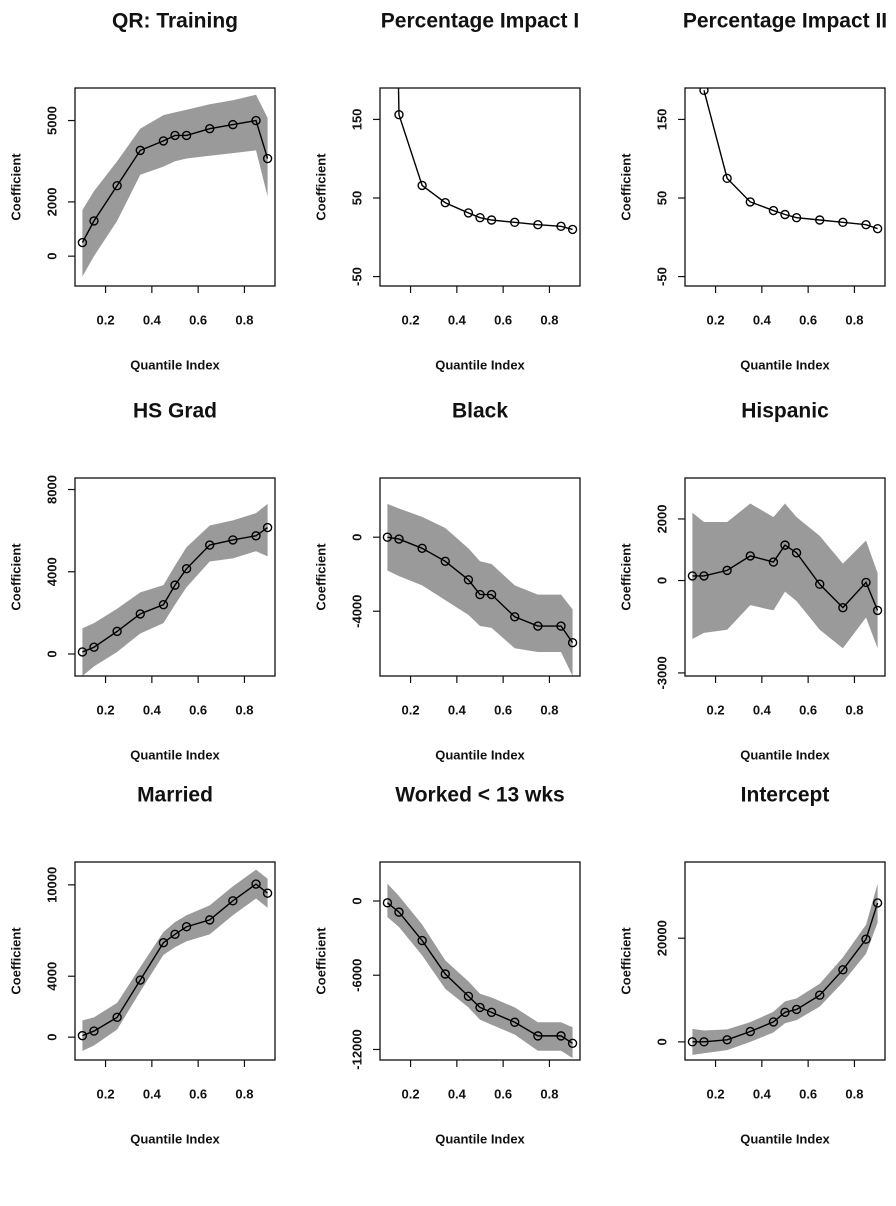 The width and height of the screenshot is (896, 1206). What do you see at coordinates (356, 276) in the screenshot?
I see `y-tick-label: -50` at bounding box center [356, 276].